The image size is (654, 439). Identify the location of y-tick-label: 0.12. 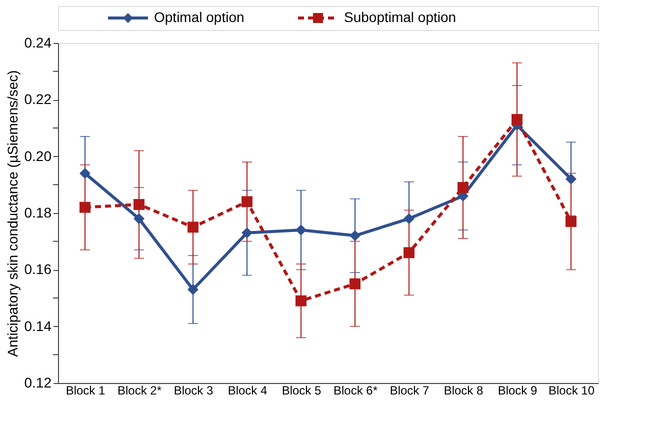
(38, 382).